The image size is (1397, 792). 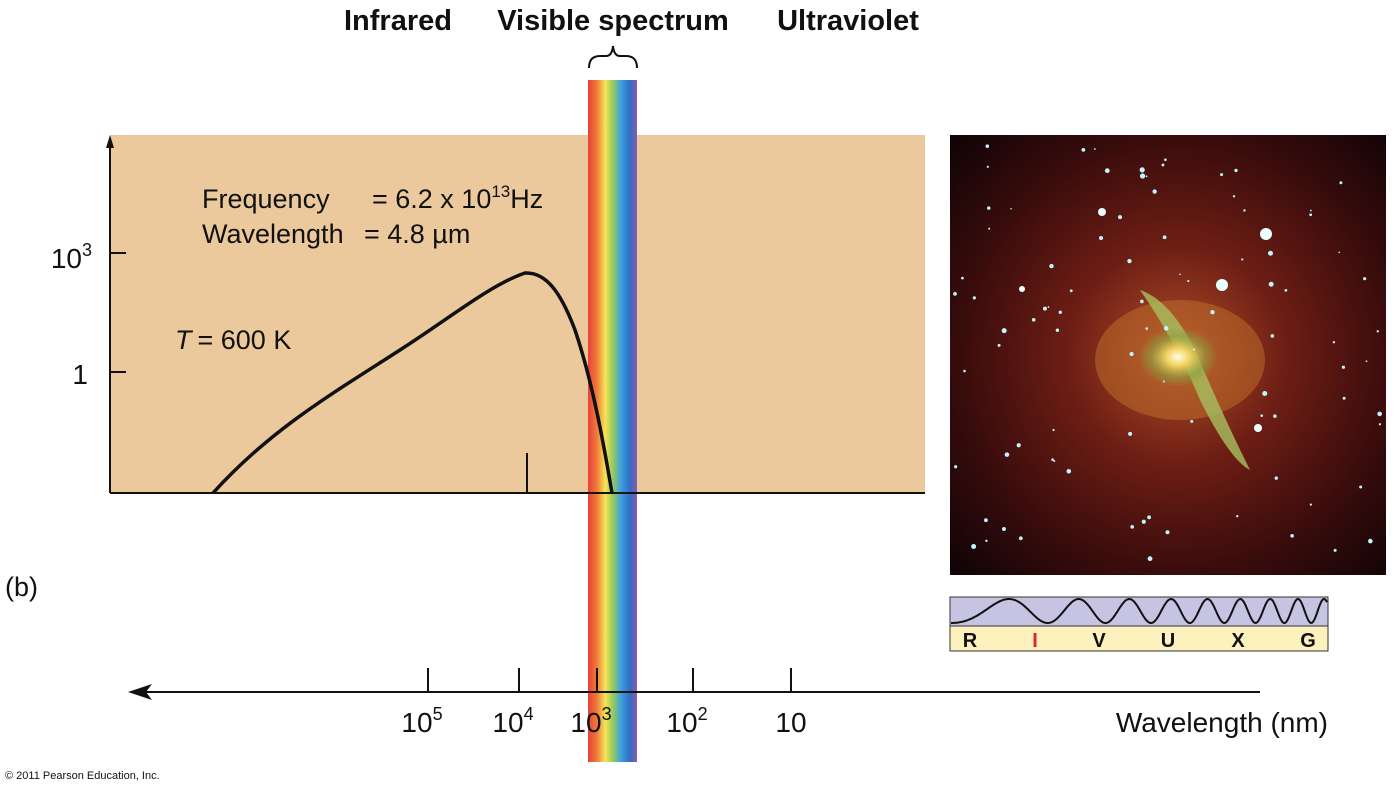 I want to click on wavelength-axis-label: Wavelength (nm), so click(x=1222, y=722).